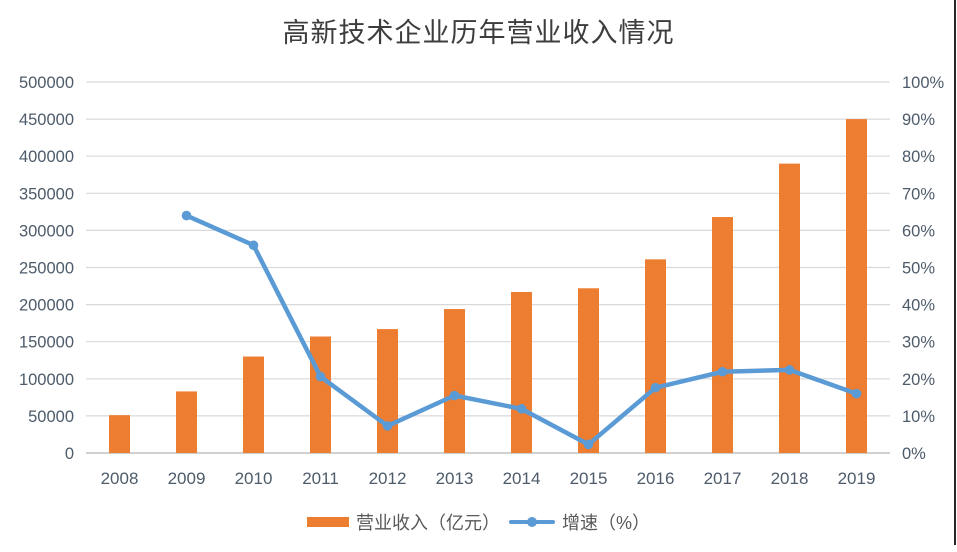 The width and height of the screenshot is (957, 552). What do you see at coordinates (187, 478) in the screenshot?
I see `year-label-2009: 2009` at bounding box center [187, 478].